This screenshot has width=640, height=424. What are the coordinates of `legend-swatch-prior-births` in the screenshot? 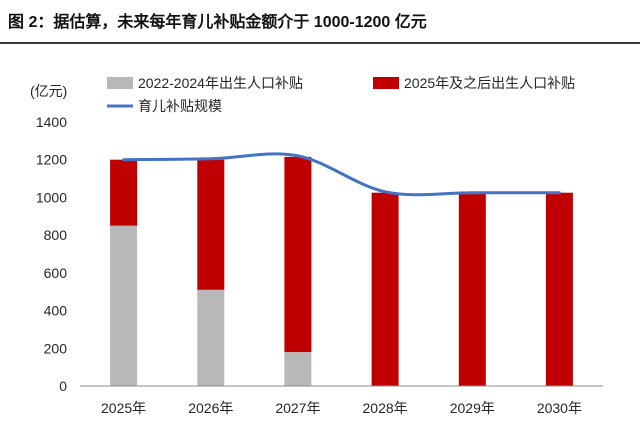 It's located at (120, 83).